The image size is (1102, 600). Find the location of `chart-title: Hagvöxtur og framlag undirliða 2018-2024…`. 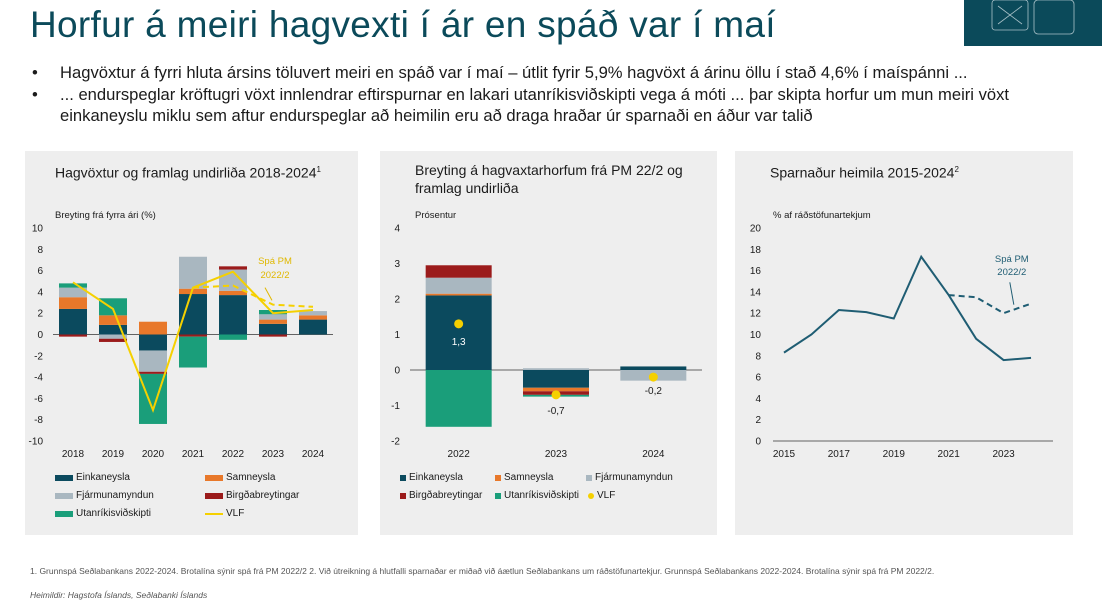

chart-title: Hagvöxtur og framlag undirliða 2018-2024… is located at coordinates (190, 171).